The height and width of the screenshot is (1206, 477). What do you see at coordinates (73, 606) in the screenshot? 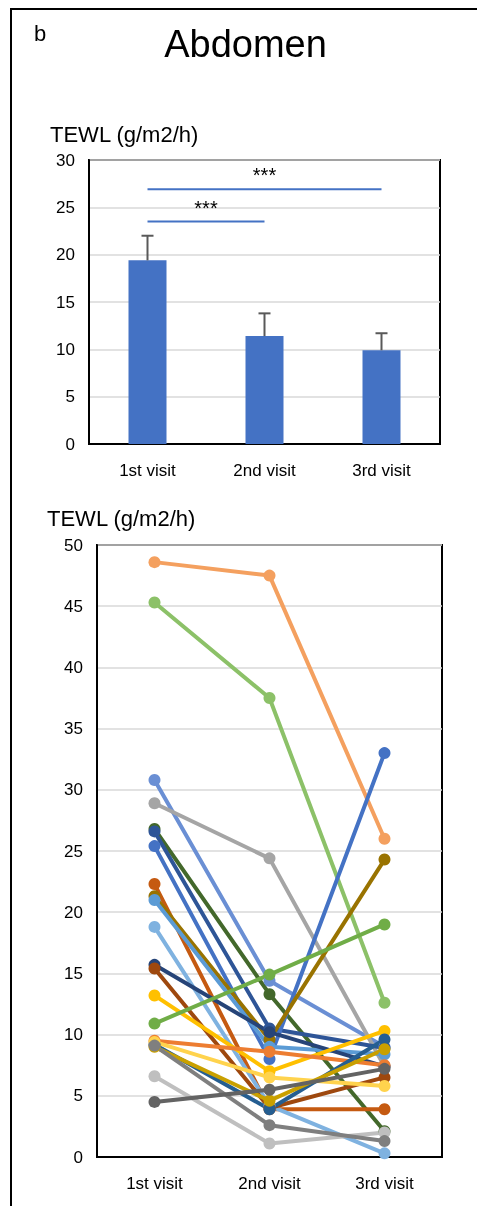
I see `y-tick-label: 45` at bounding box center [73, 606].